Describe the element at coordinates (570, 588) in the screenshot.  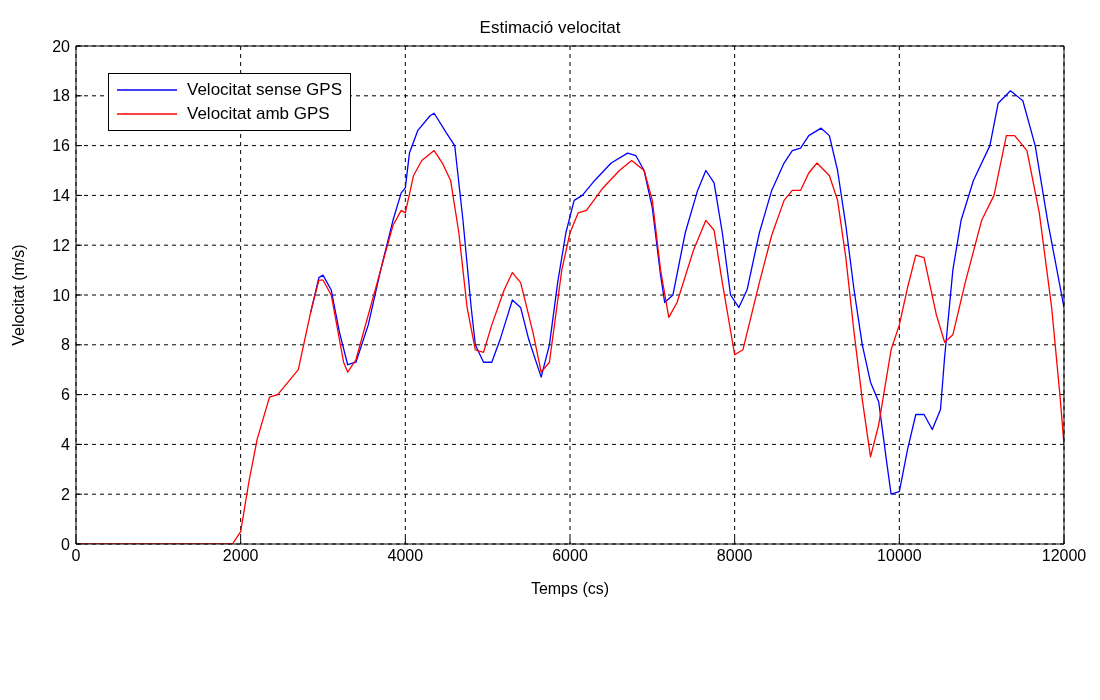
I see `x-axis-title: Temps (cs)` at that location.